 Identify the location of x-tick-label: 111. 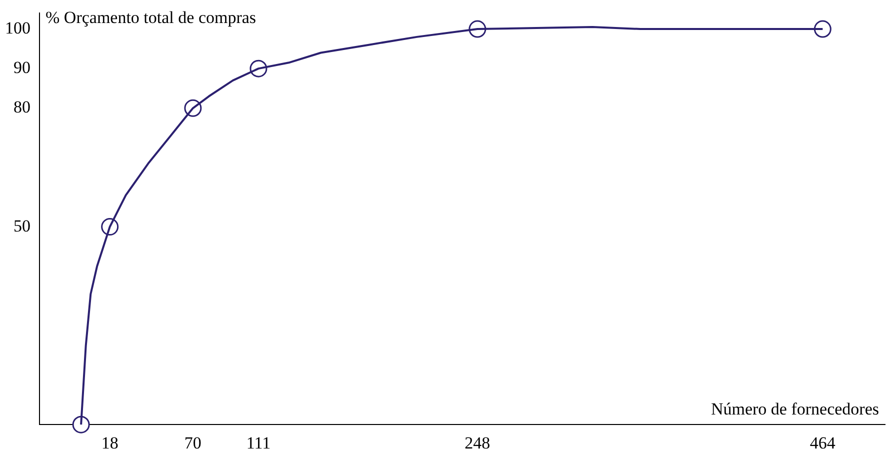
(258, 442).